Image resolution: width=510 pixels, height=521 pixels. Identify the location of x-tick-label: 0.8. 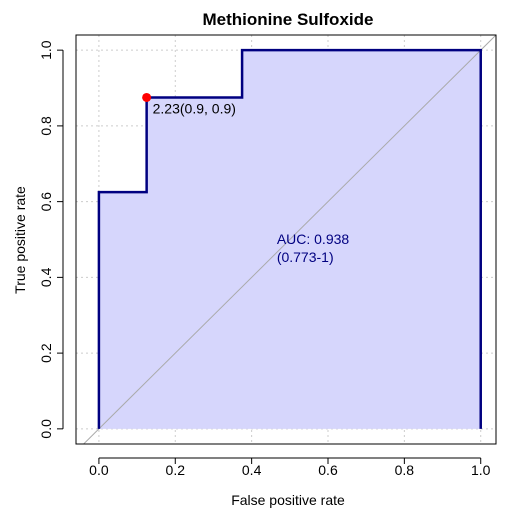
(405, 470).